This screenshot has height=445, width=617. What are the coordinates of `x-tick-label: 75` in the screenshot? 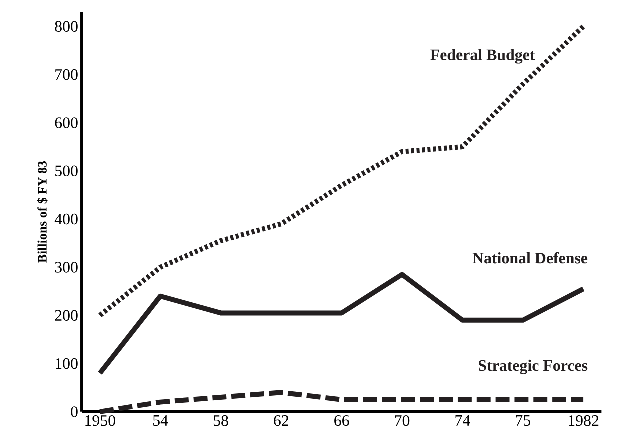 It's located at (523, 420).